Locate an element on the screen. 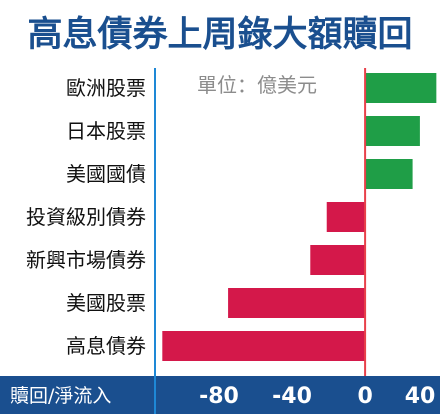 Image resolution: width=440 pixels, height=414 pixels. axis-band is located at coordinates (220, 395).